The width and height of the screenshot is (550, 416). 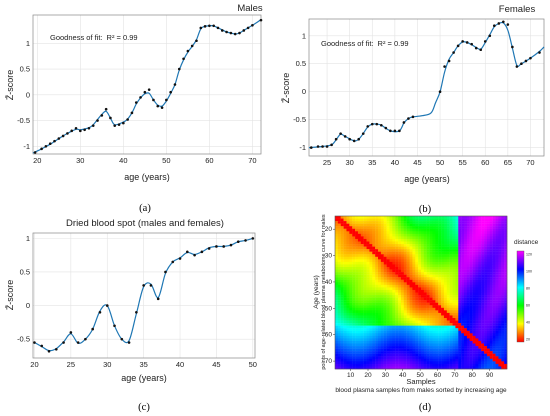 I want to click on panel-a-data-points, so click(x=148, y=86).